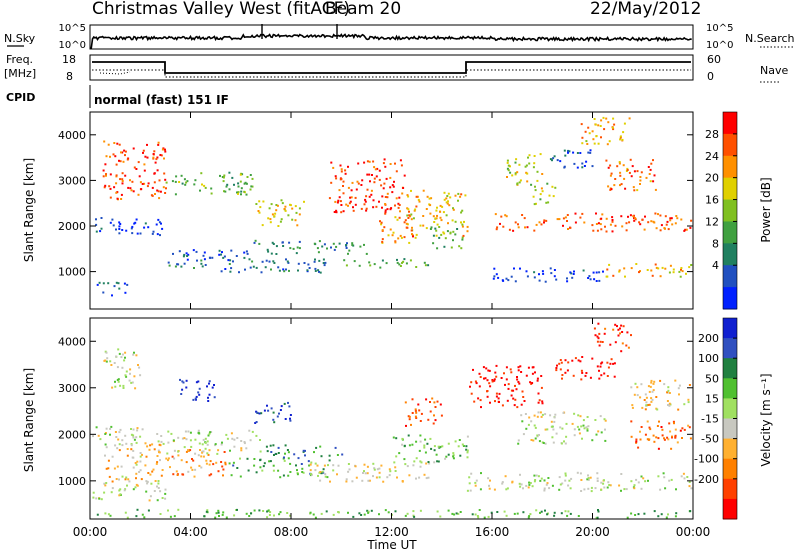 This screenshot has height=554, width=800. I want to click on velocity-ylabel: Slant Range [km], so click(29, 420).